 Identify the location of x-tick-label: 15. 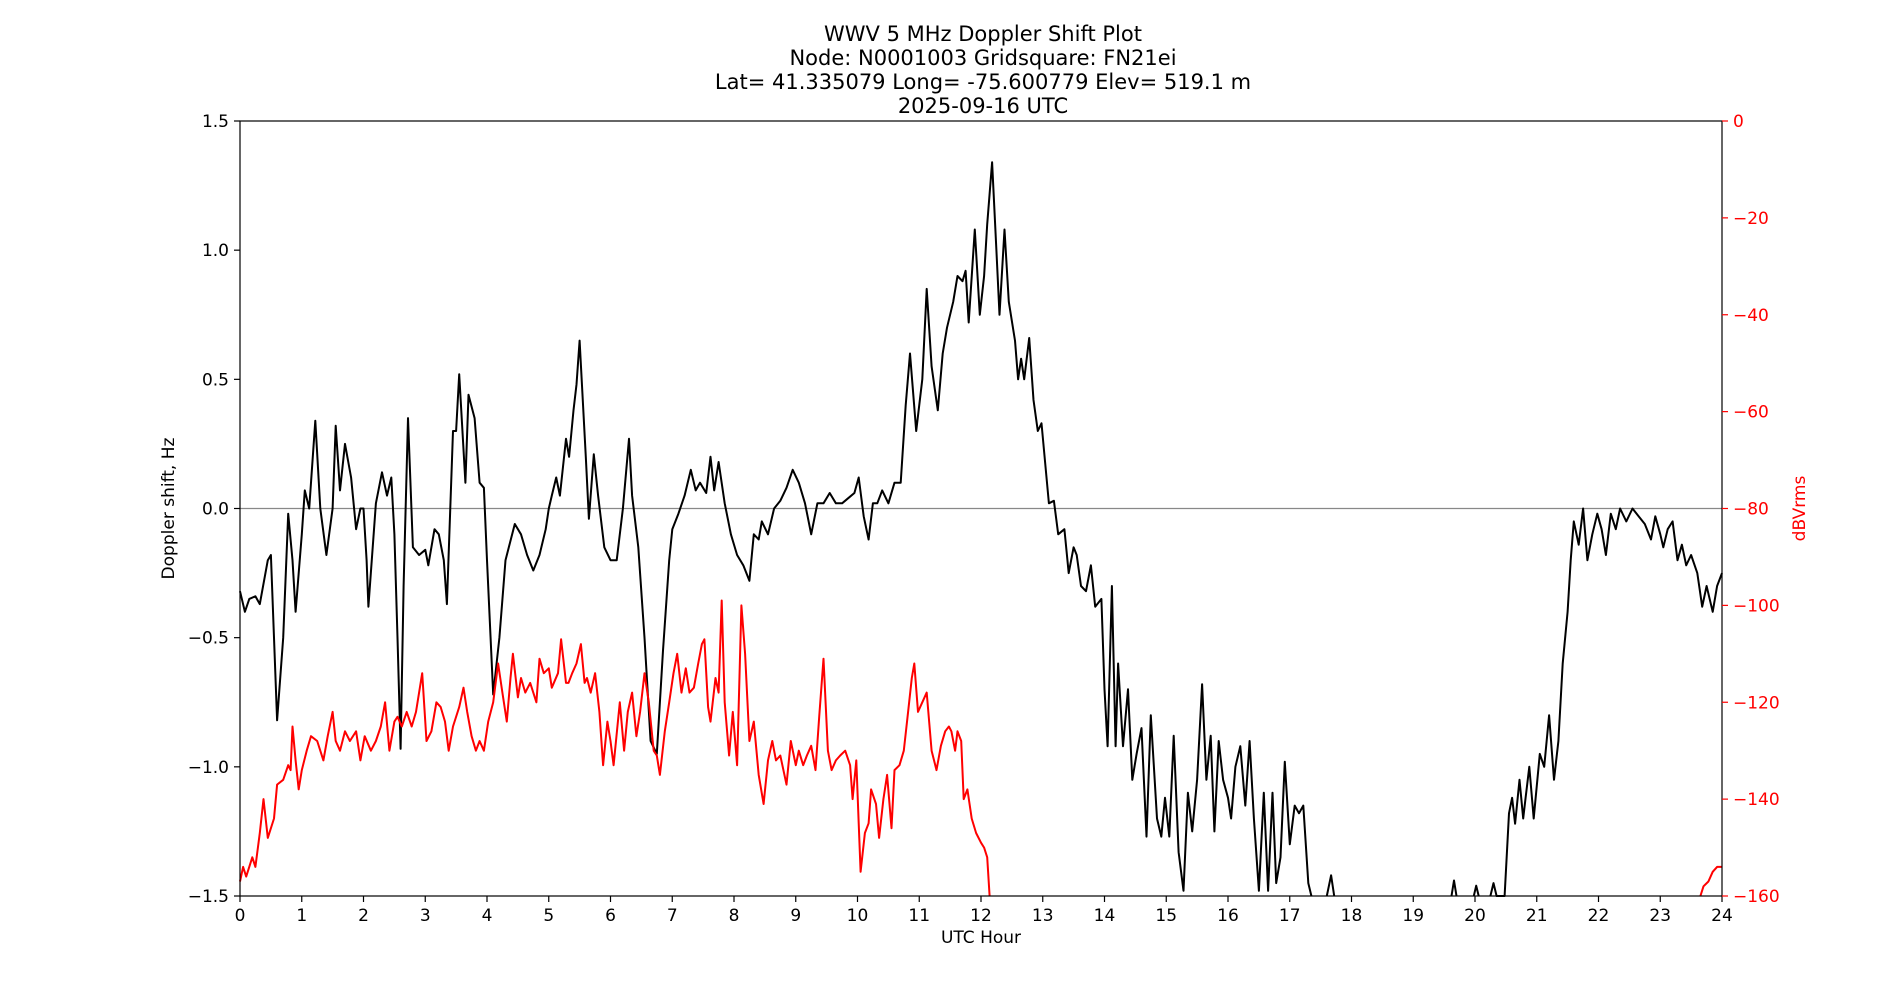
(1166, 916).